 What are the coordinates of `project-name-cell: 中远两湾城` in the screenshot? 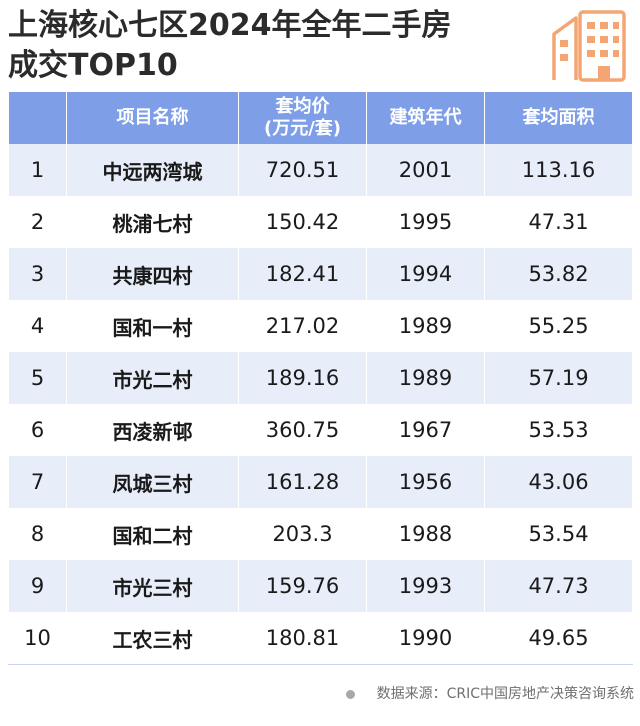 It's located at (152, 170).